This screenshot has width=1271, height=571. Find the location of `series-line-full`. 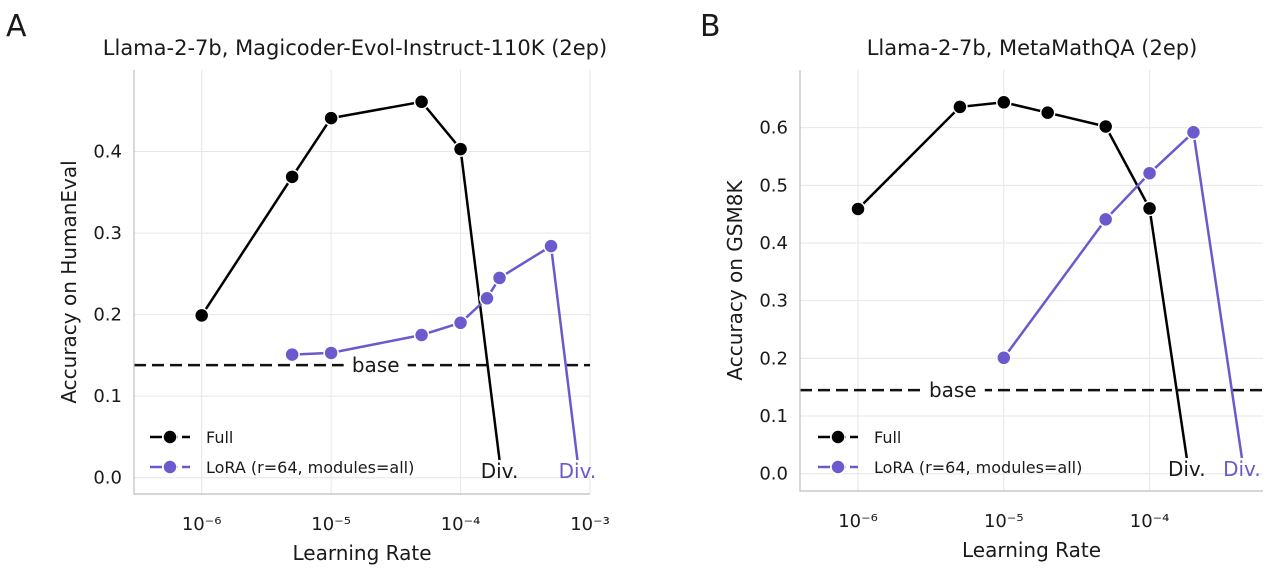

series-line-full is located at coordinates (1004, 155).